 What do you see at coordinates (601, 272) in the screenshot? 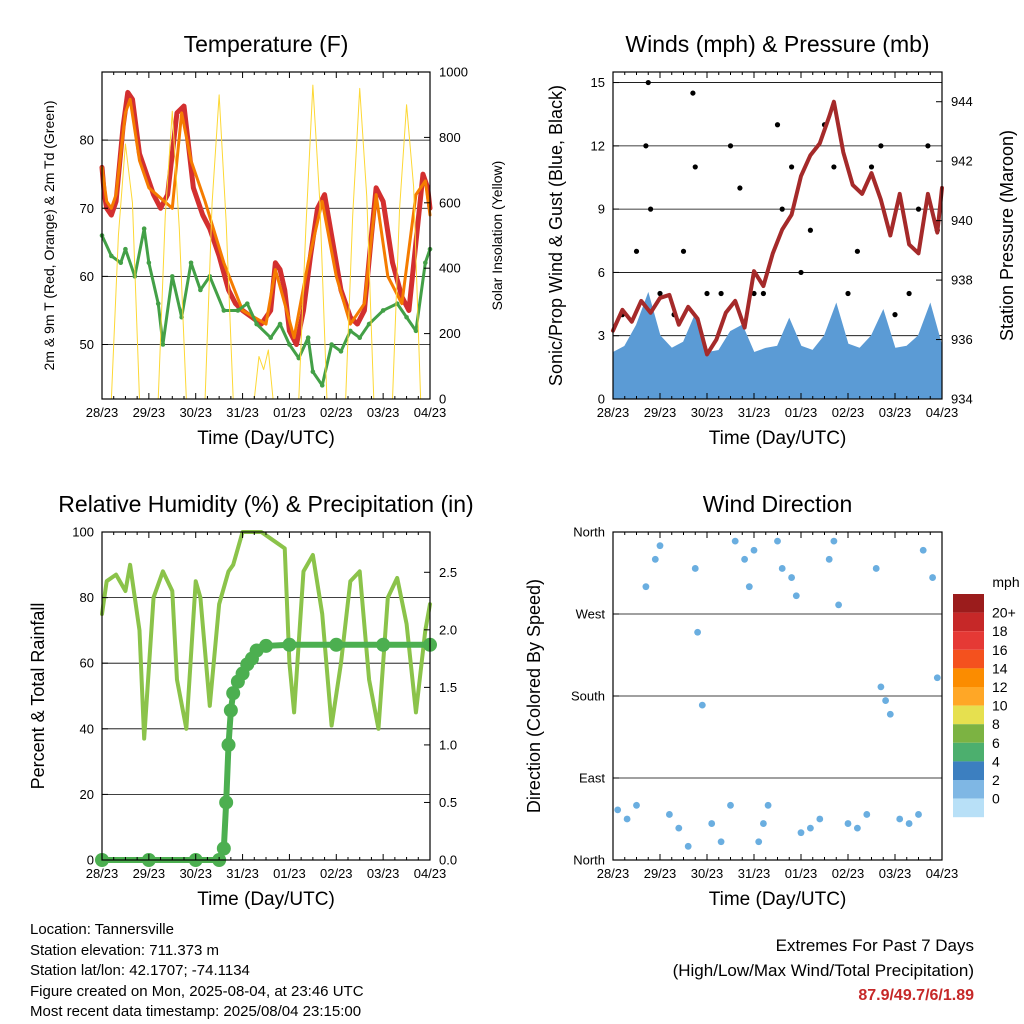
I see `y-tick-label: 6` at bounding box center [601, 272].